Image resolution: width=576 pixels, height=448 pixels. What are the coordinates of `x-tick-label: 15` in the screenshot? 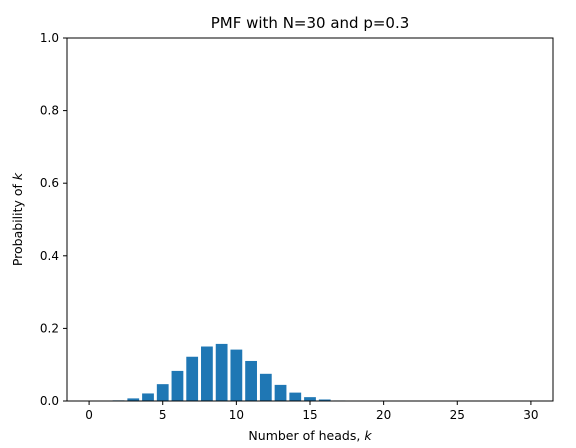 It's located at (309, 415).